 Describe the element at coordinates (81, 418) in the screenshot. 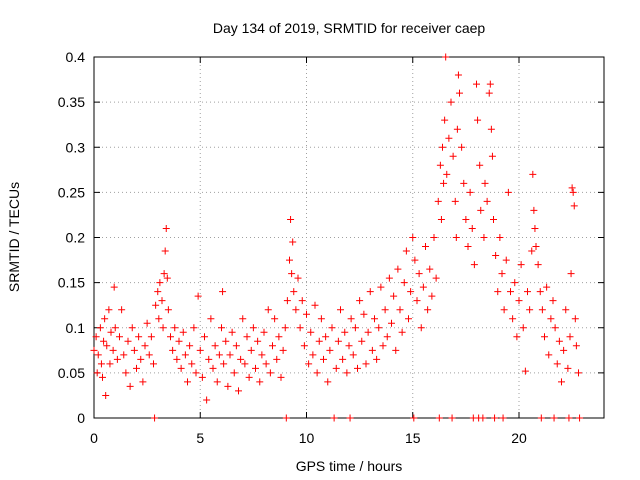

I see `y-tick-label: 0` at that location.